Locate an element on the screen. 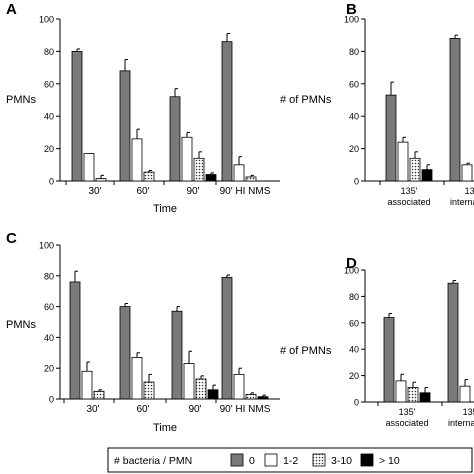  panel-letter: B is located at coordinates (351, 9).